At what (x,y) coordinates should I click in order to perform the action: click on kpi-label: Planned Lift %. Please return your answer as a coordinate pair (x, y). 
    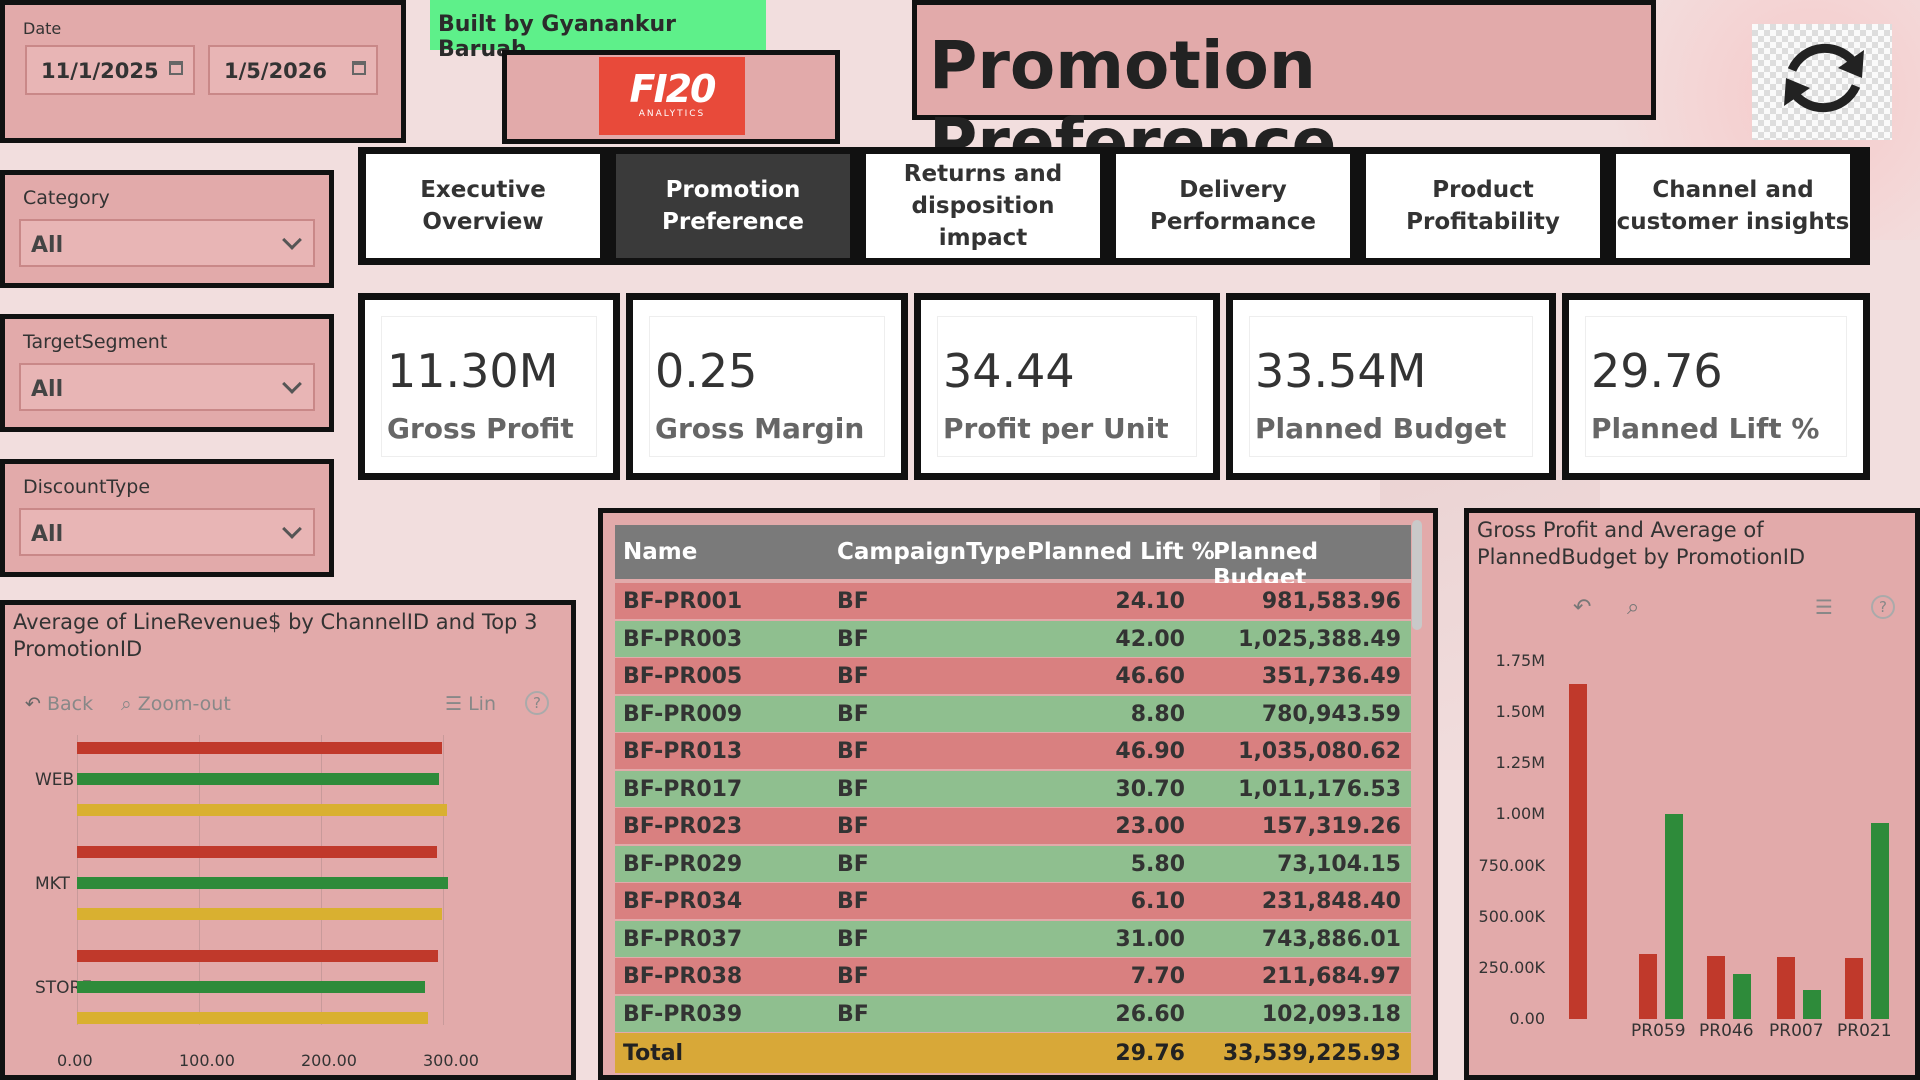
    Looking at the image, I should click on (1705, 428).